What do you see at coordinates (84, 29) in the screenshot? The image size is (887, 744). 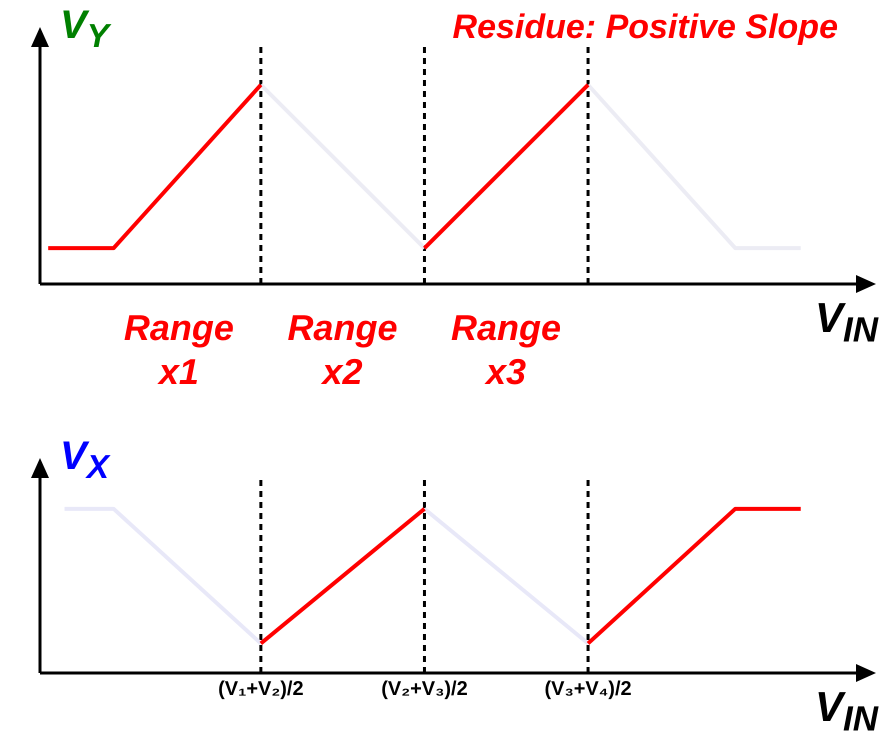 I see `y-axis-title: V$_{Y}$` at bounding box center [84, 29].